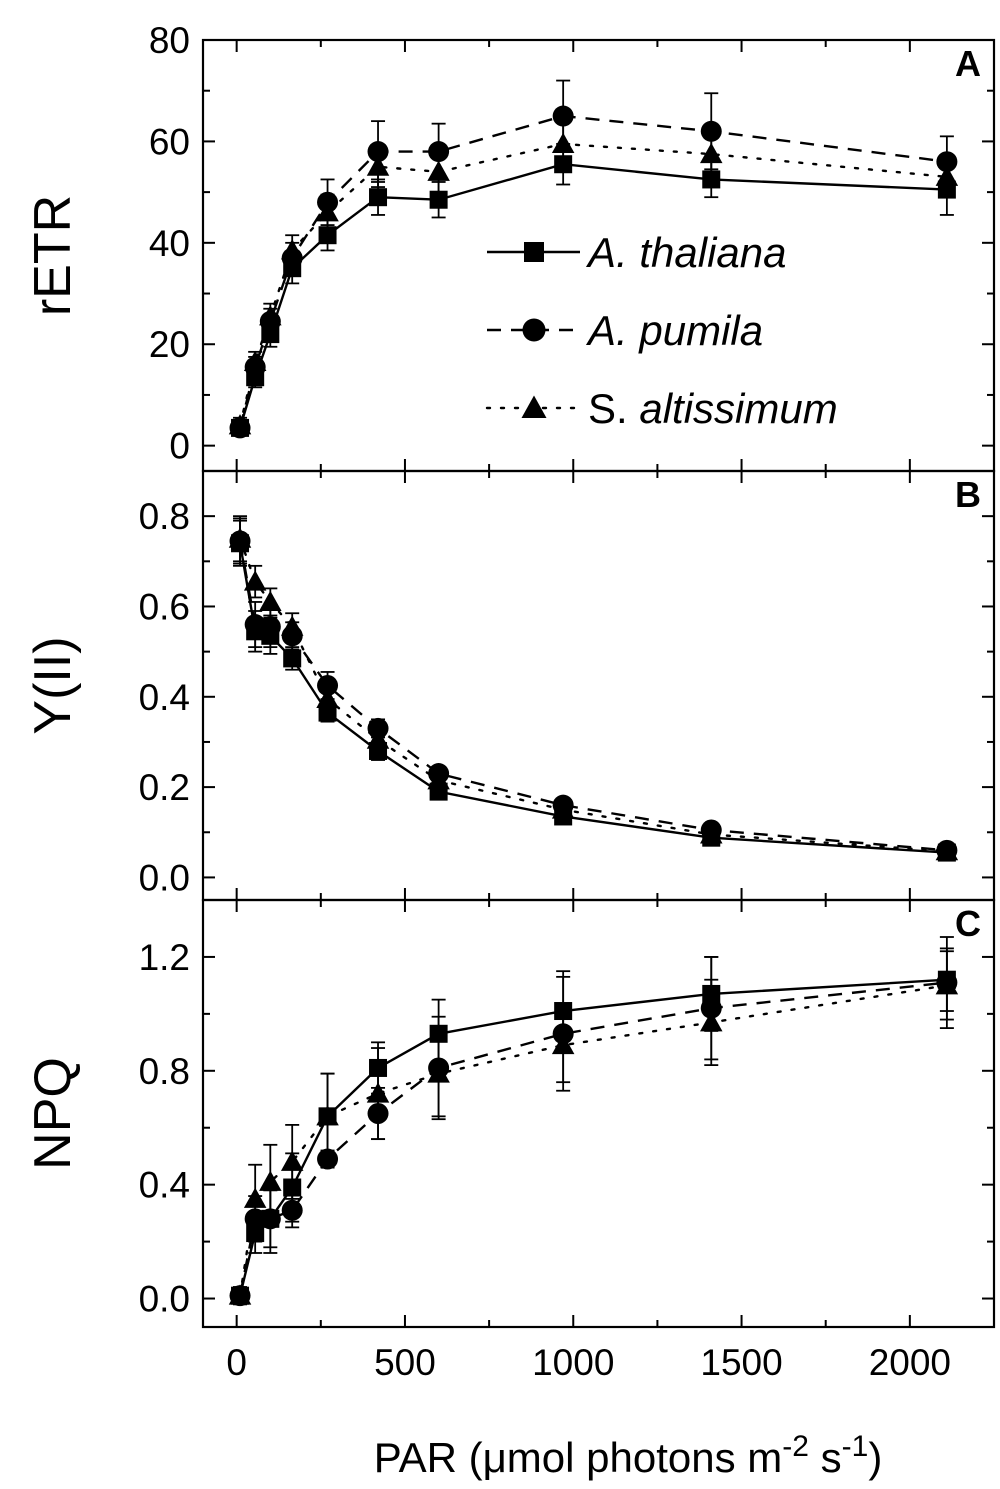 The width and height of the screenshot is (1000, 1489). I want to click on legend-label: S. altissimum, so click(713, 408).